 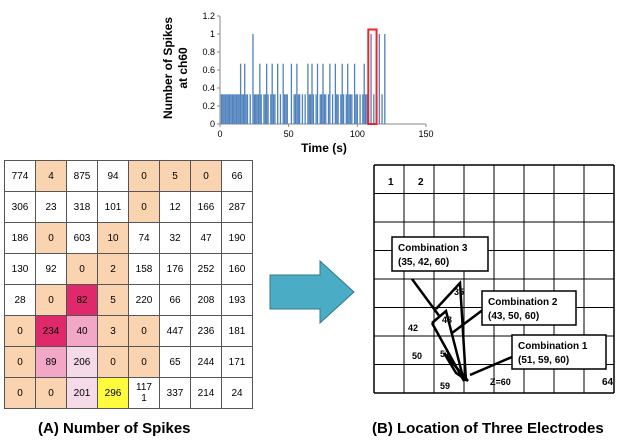 I want to click on y-tick-label: 0.6, so click(x=208, y=70).